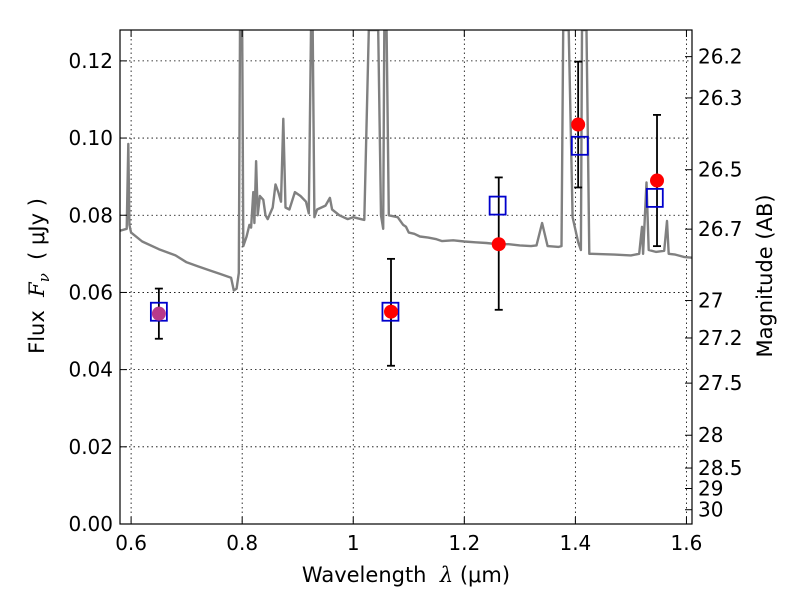 The height and width of the screenshot is (600, 800). Describe the element at coordinates (687, 543) in the screenshot. I see `x-tick-label: 1.6` at that location.